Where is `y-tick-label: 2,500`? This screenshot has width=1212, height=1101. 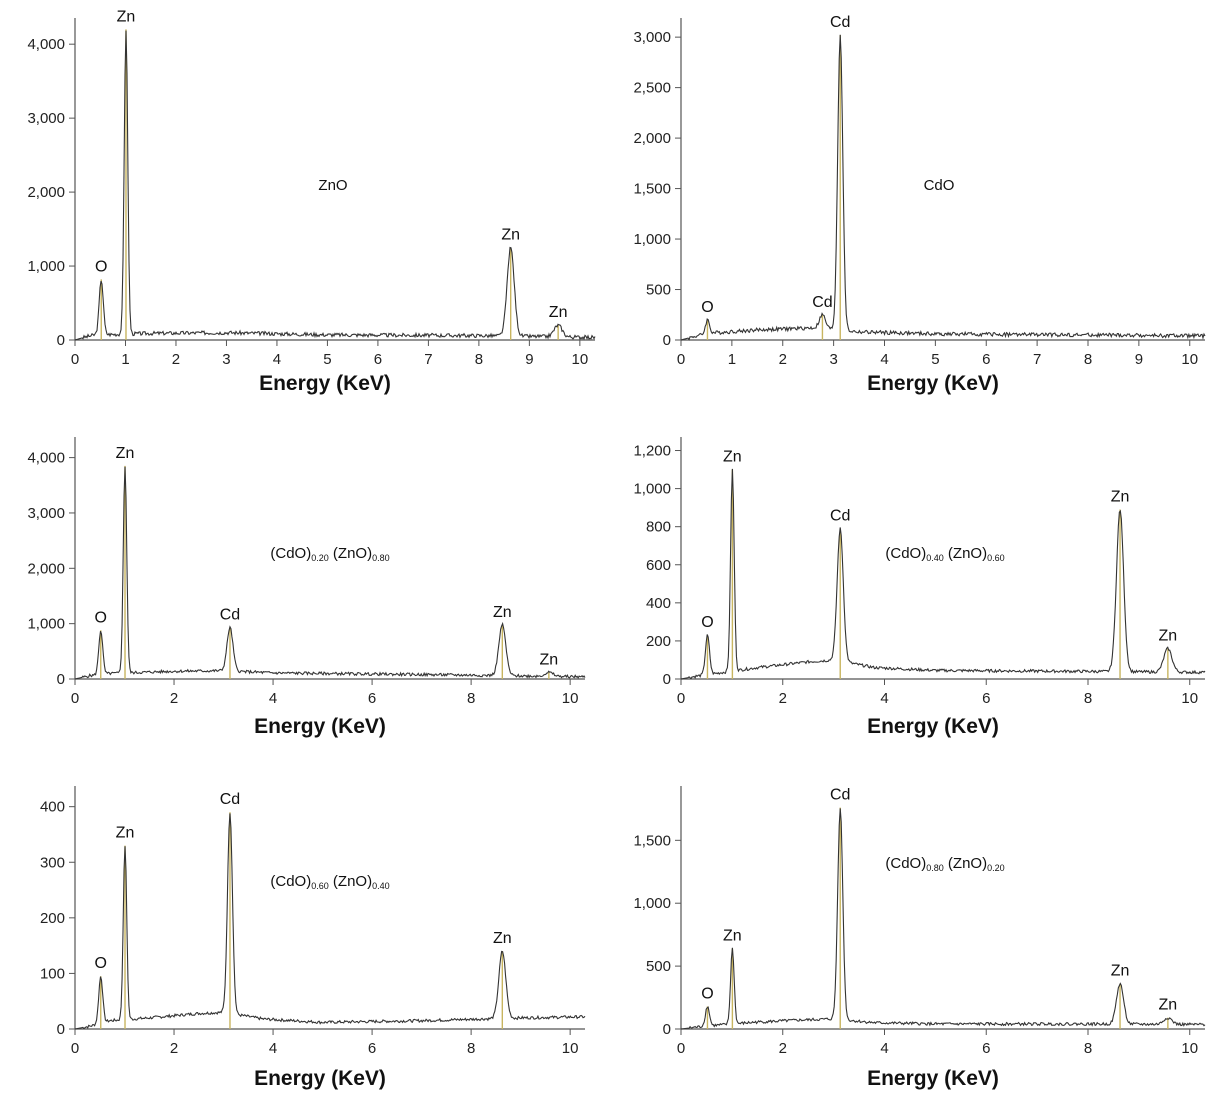
y-tick-label: 2,500 is located at coordinates (652, 88).